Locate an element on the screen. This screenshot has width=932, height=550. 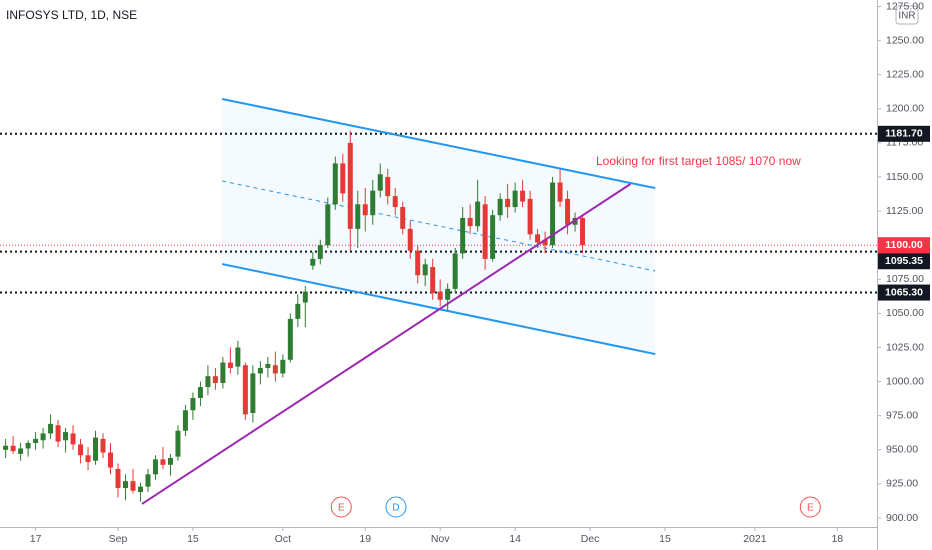
currency-label: INR is located at coordinates (906, 16).